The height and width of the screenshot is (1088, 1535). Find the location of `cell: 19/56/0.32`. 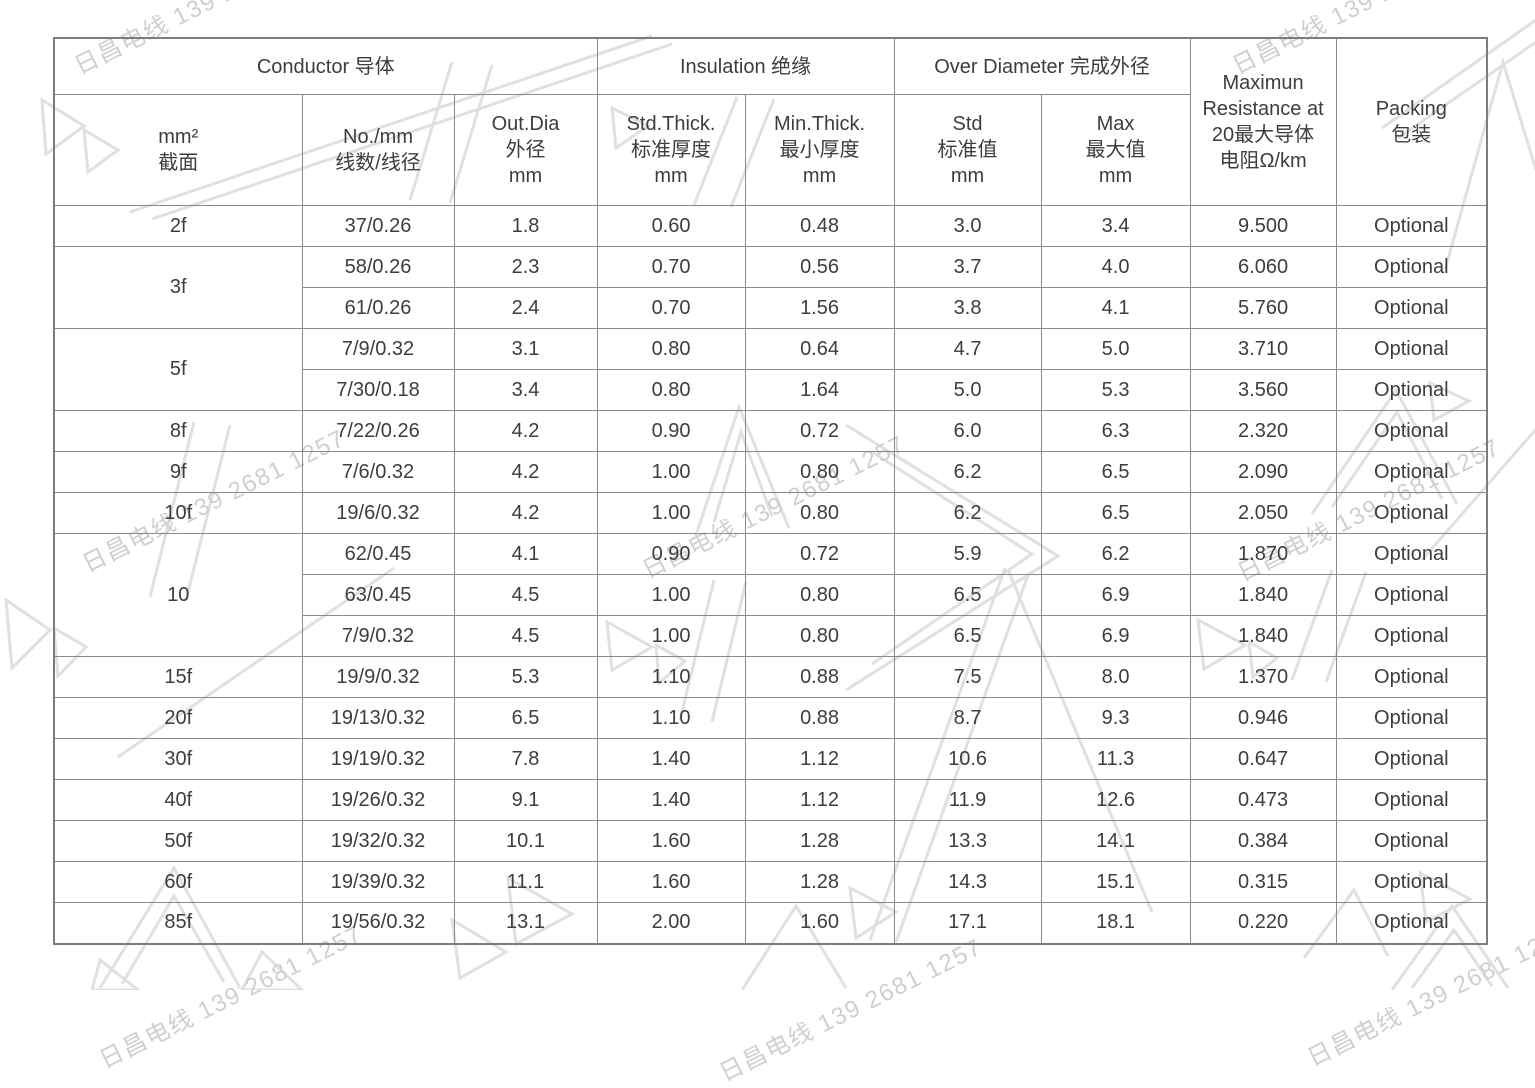

cell: 19/56/0.32 is located at coordinates (378, 923).